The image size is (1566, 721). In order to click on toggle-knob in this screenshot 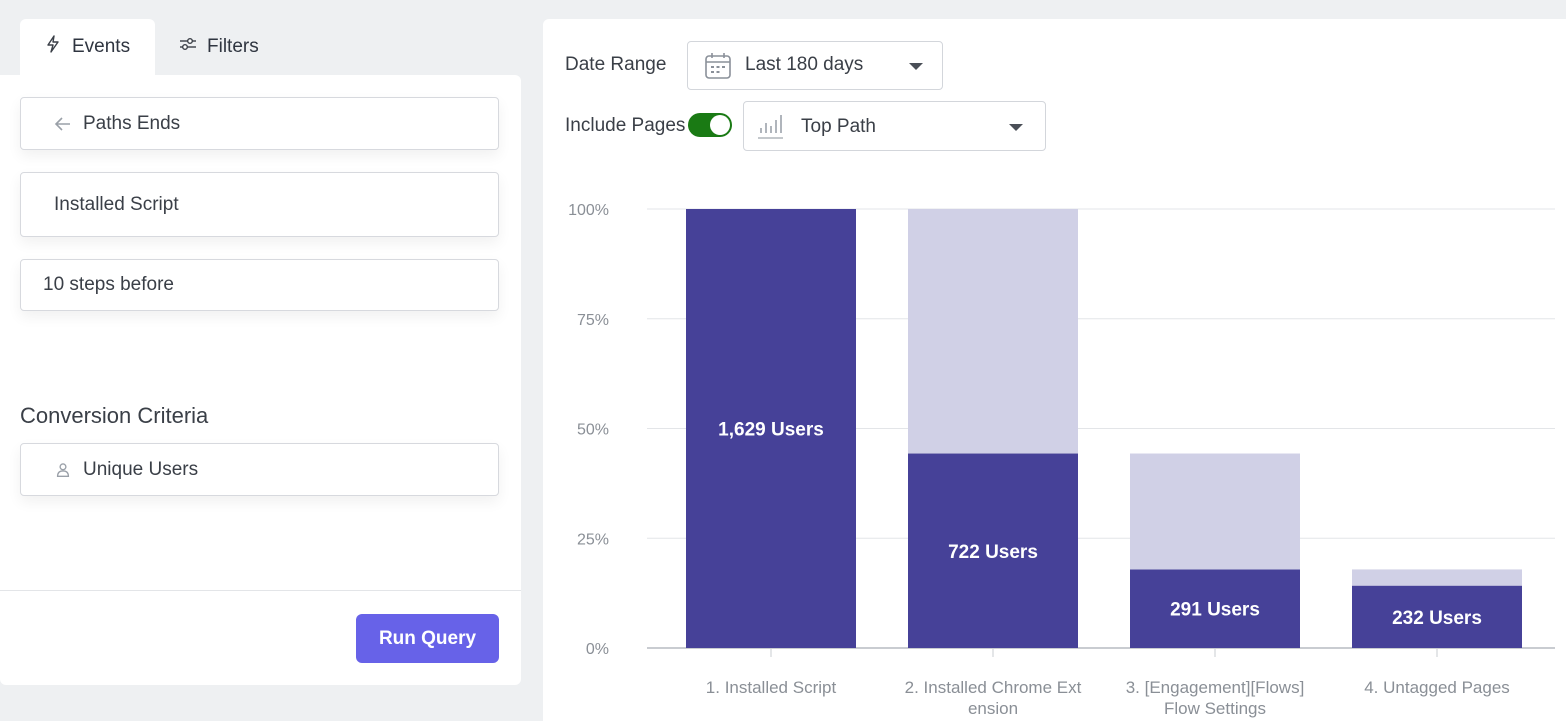, I will do `click(720, 125)`.